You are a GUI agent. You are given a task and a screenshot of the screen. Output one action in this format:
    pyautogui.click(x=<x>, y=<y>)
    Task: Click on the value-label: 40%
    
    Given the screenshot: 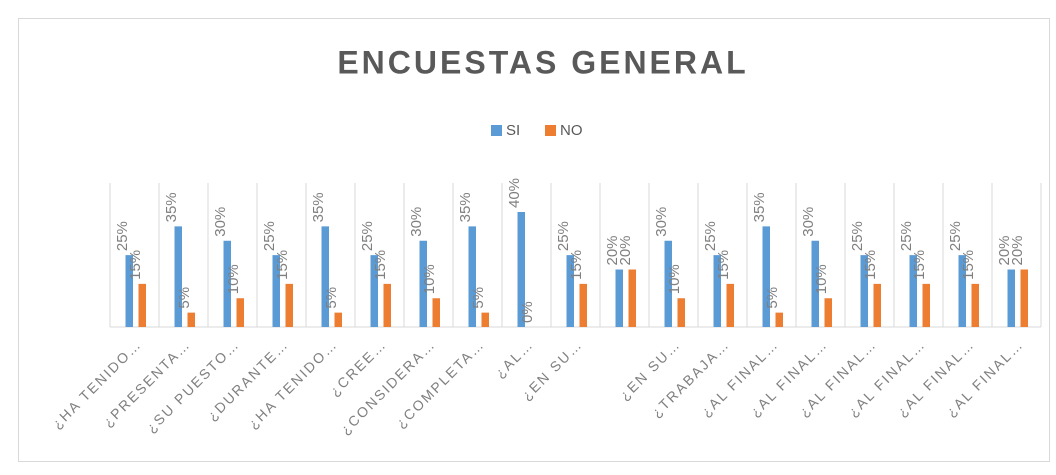 What is the action you would take?
    pyautogui.click(x=514, y=193)
    